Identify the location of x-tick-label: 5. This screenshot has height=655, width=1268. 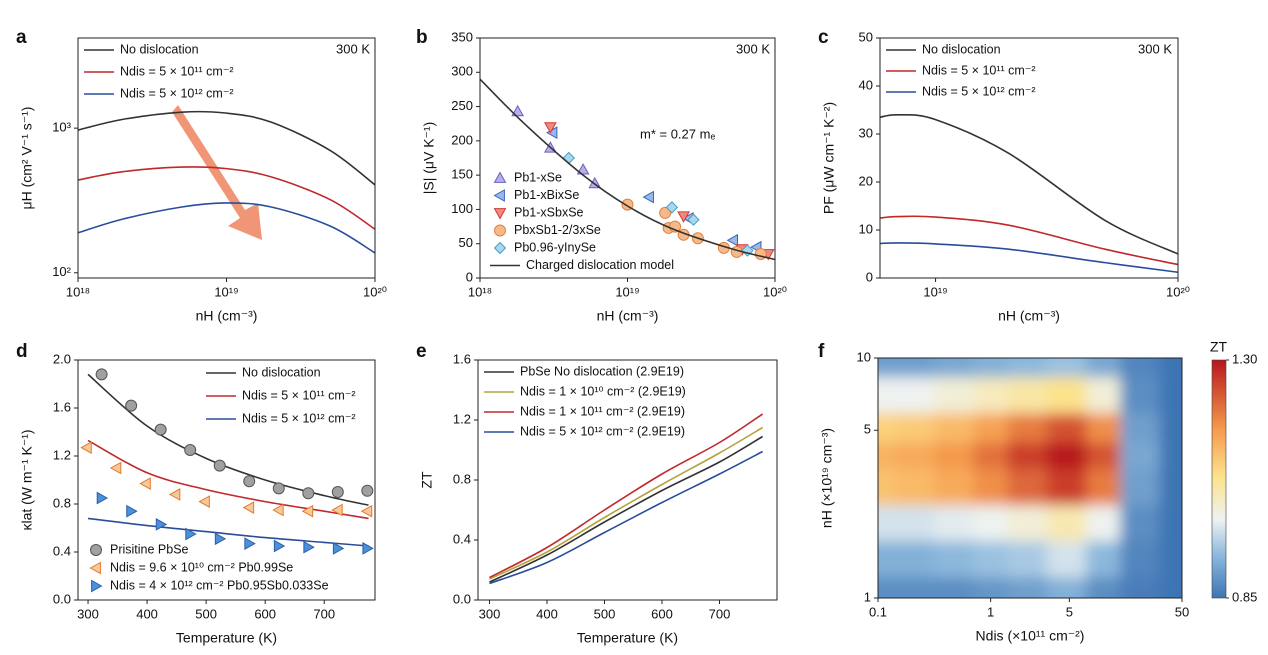
(1069, 611).